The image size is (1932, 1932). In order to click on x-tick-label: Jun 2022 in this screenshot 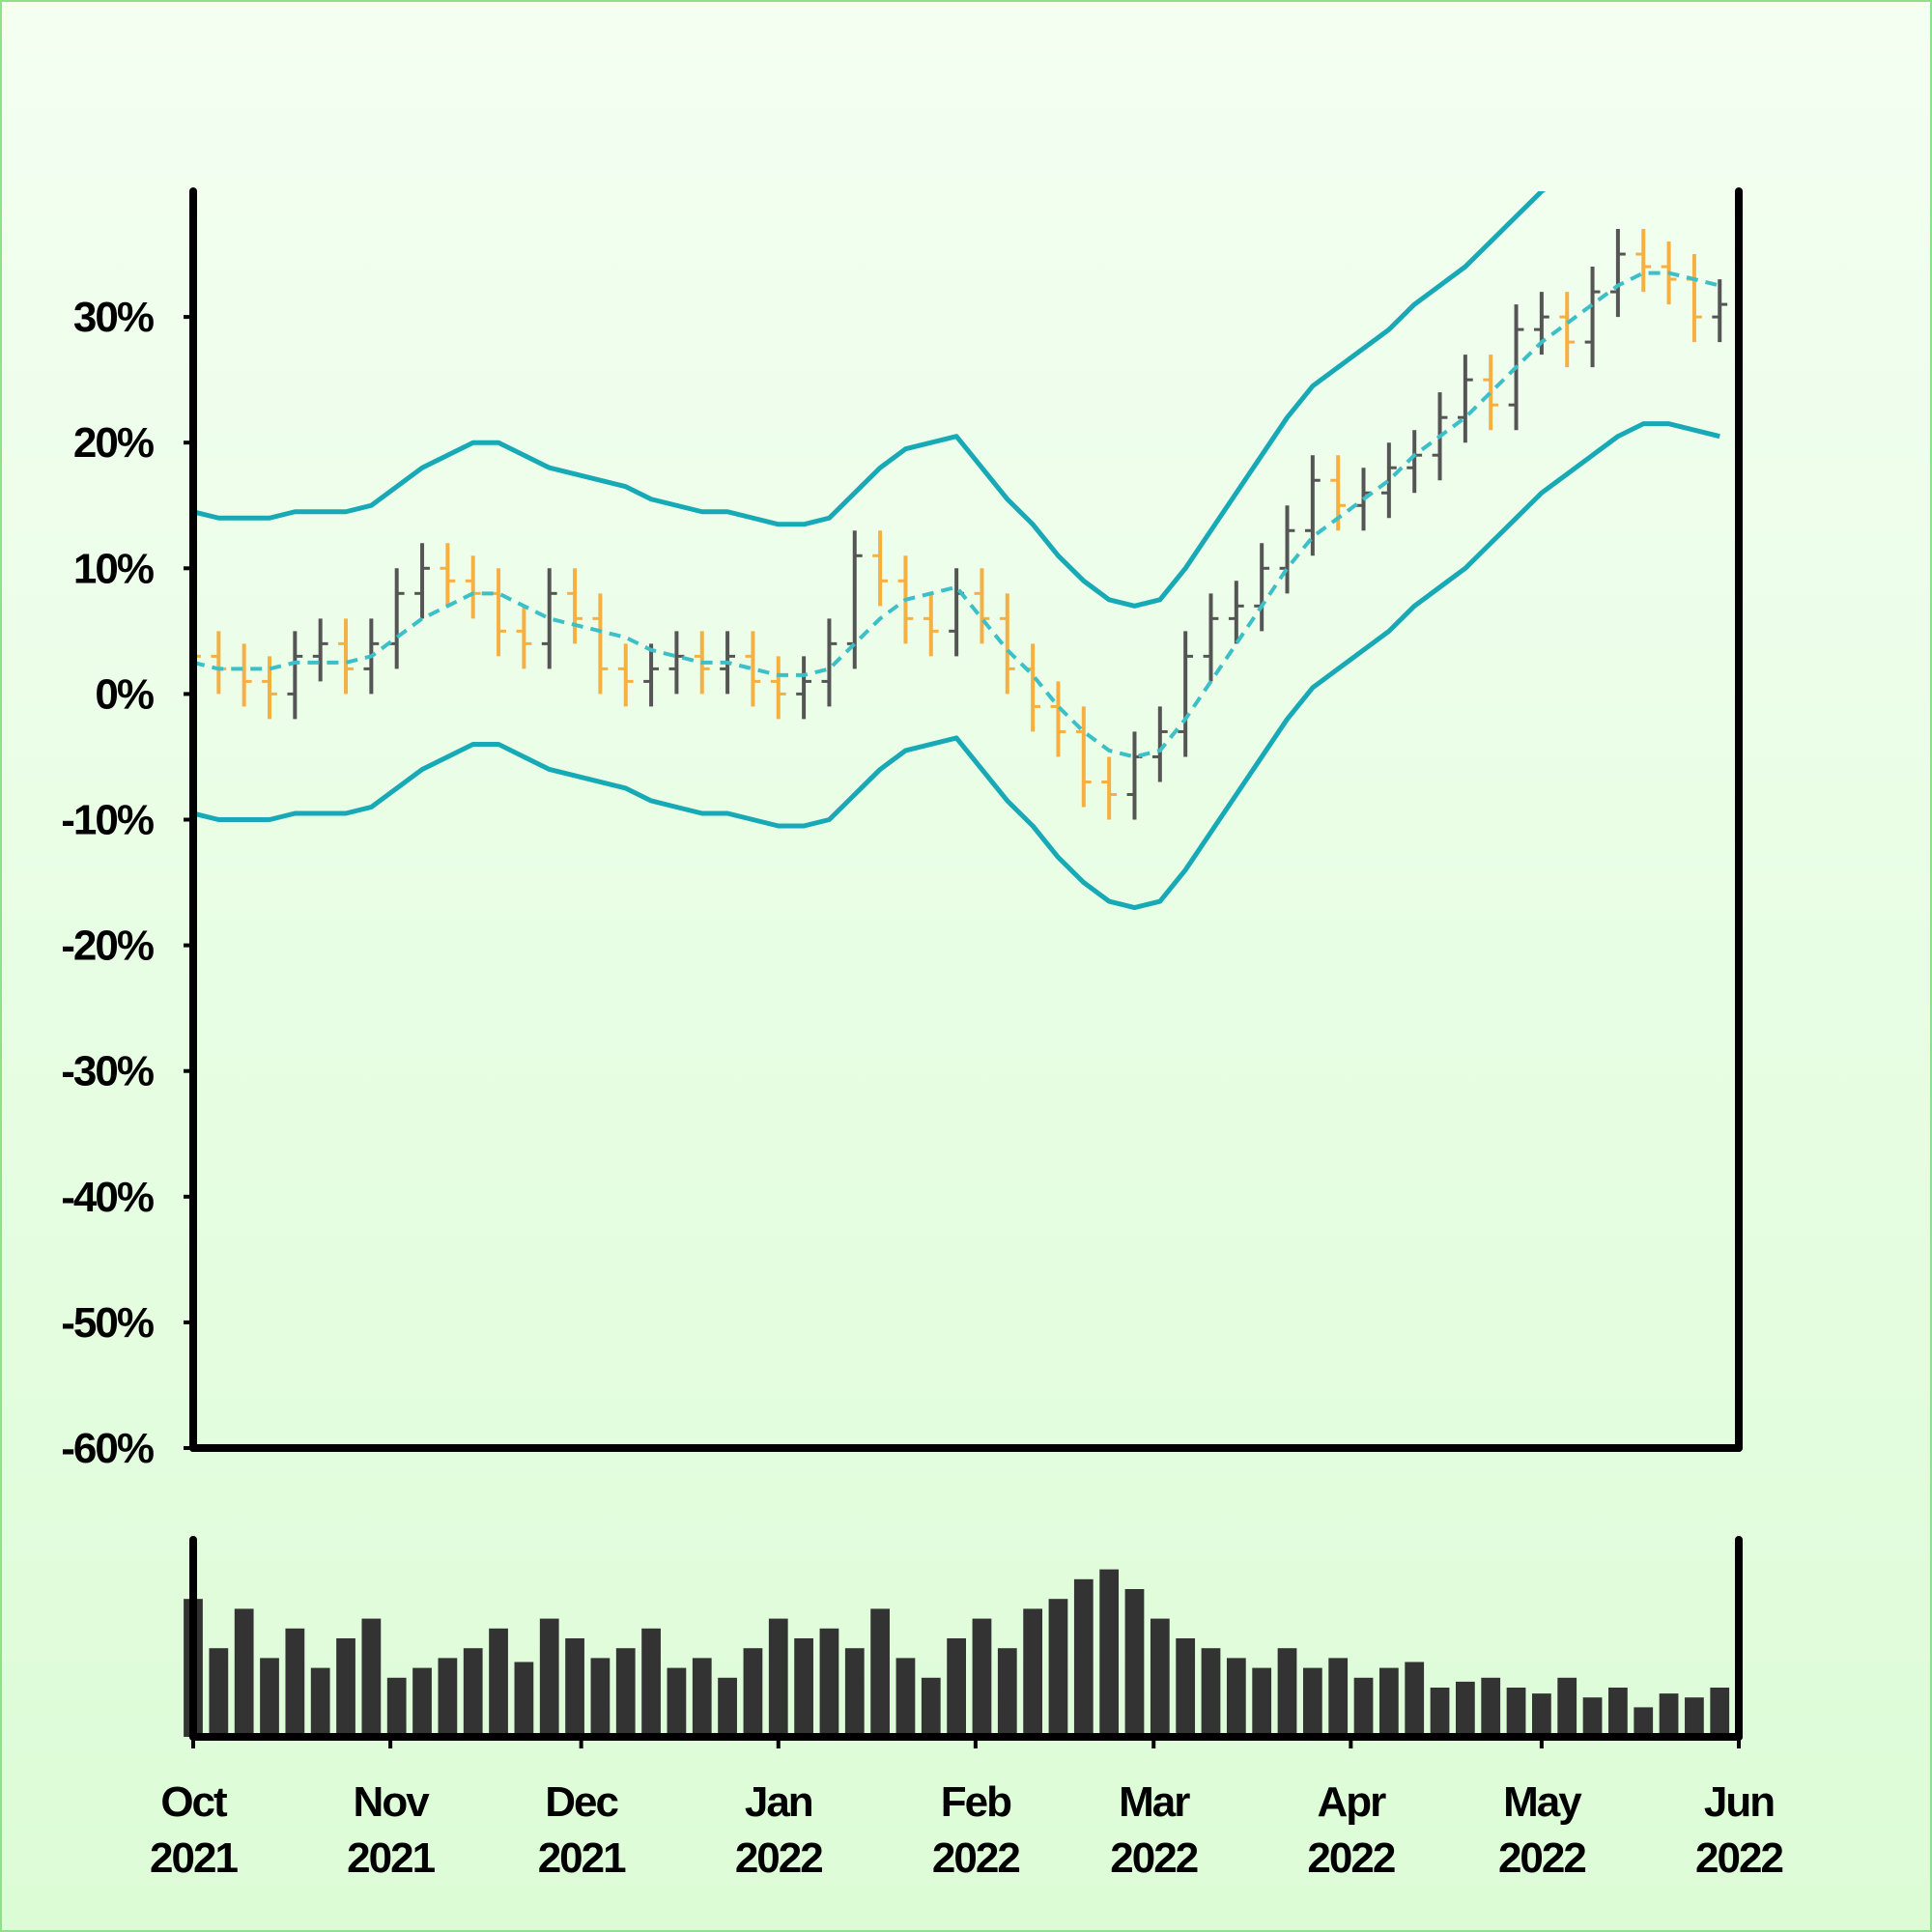, I will do `click(1738, 1830)`.